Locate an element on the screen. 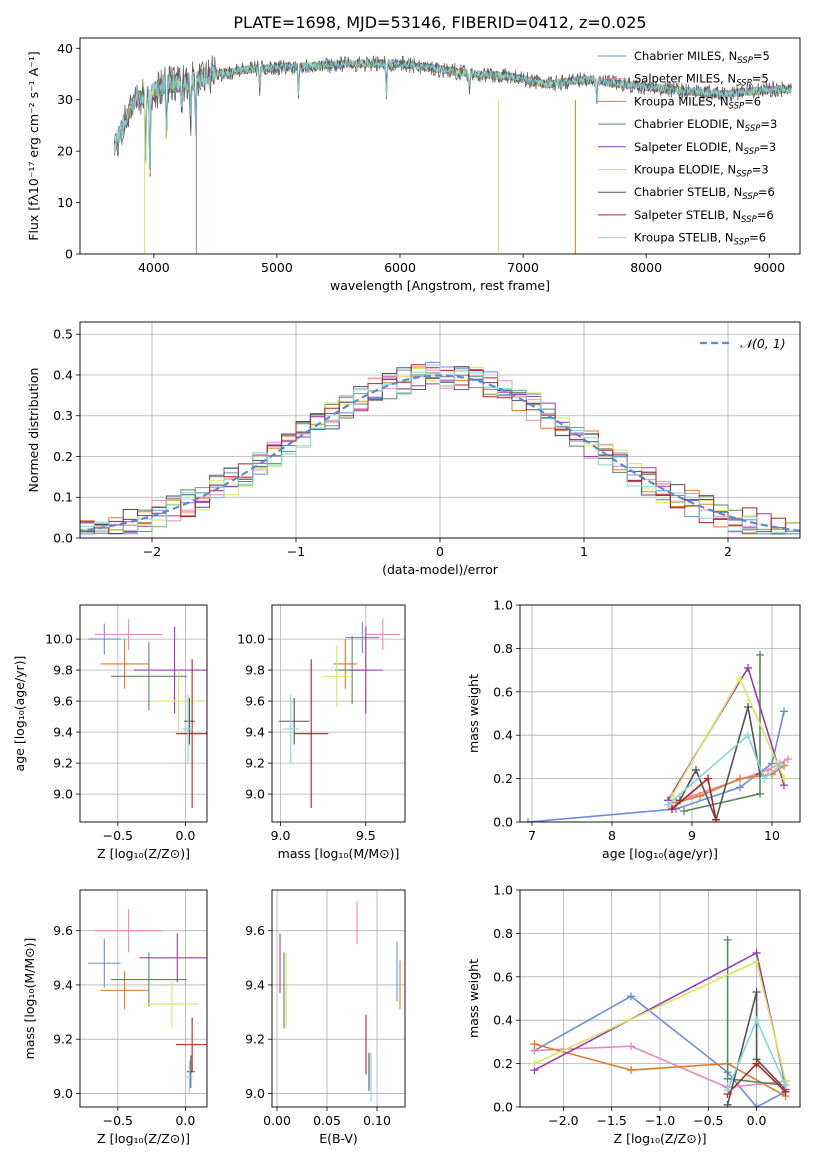 The image size is (819, 1170). x-axis-label: E(B-V) is located at coordinates (338, 1138).